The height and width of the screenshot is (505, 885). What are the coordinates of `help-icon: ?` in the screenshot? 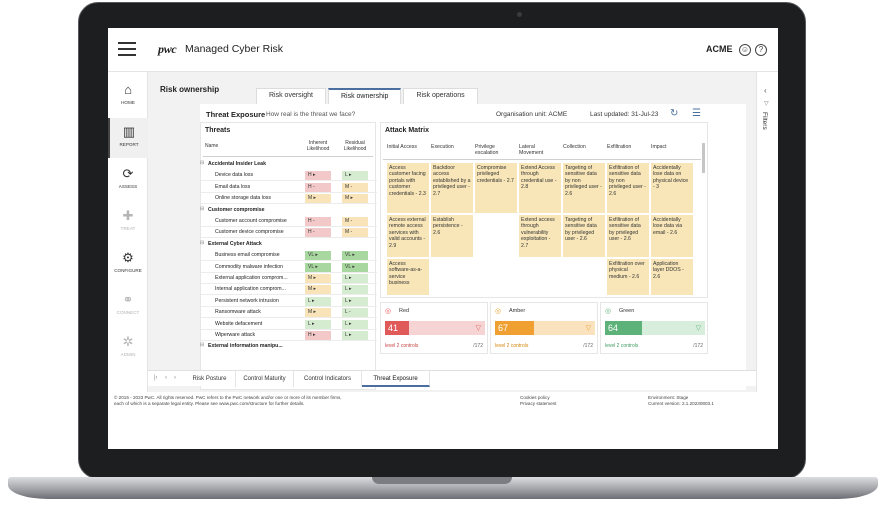 It's located at (761, 50).